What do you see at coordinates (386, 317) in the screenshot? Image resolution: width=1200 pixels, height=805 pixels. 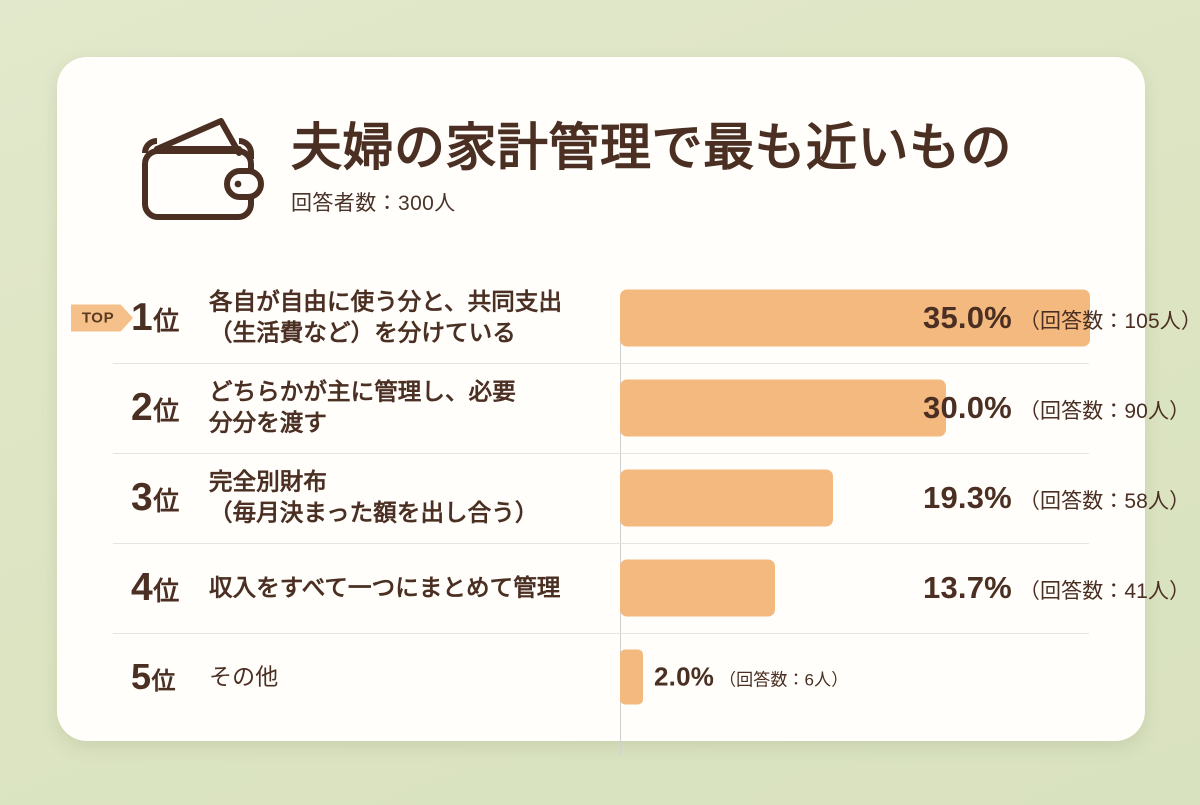 I see `option-label: 各自が自由に使う分と、共同支出 （生活費など）を分けている` at bounding box center [386, 317].